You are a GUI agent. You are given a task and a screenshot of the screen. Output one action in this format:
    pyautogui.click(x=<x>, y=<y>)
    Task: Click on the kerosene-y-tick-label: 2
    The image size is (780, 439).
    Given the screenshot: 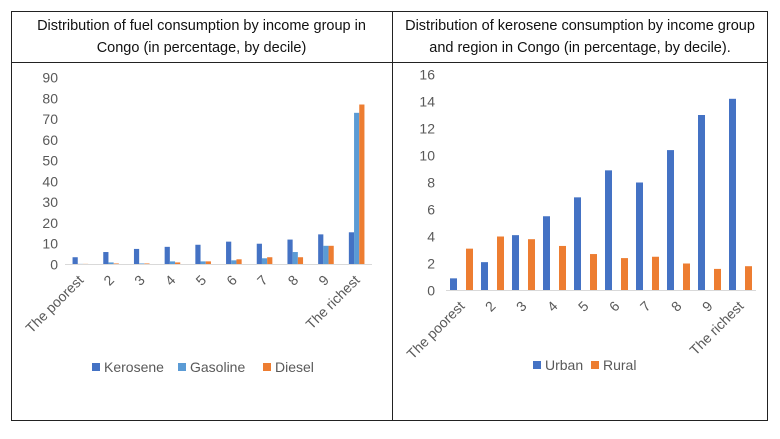 What is the action you would take?
    pyautogui.click(x=431, y=264)
    